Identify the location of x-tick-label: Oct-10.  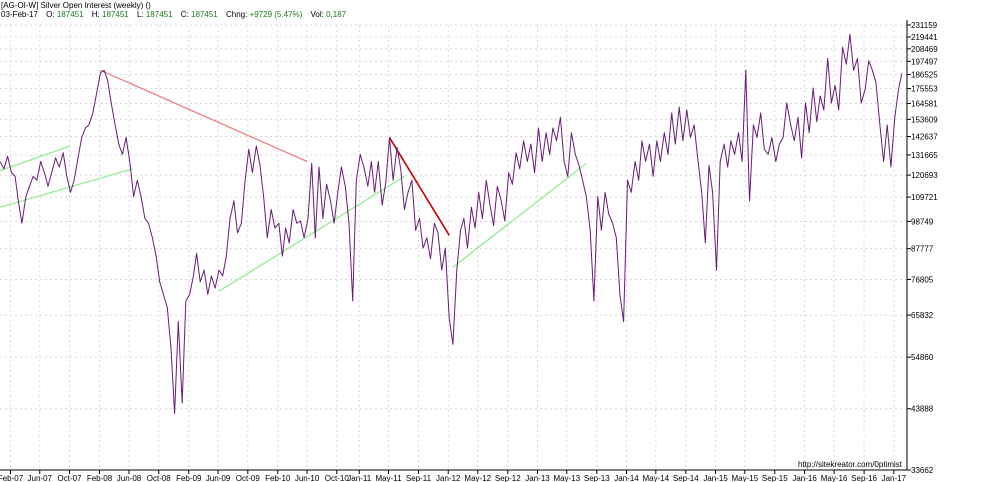
(337, 478).